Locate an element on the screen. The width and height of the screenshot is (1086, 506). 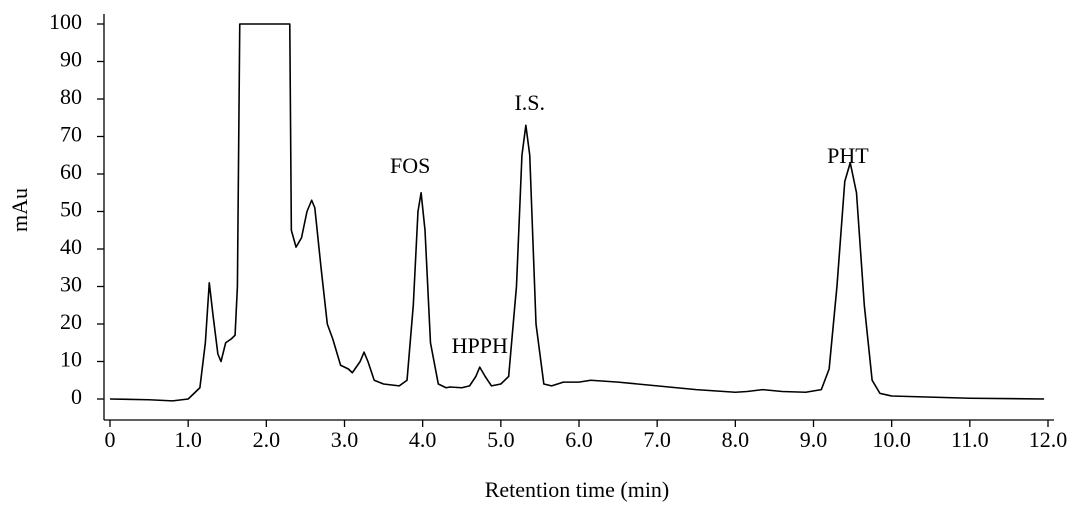
peak-label: I.S. is located at coordinates (529, 102).